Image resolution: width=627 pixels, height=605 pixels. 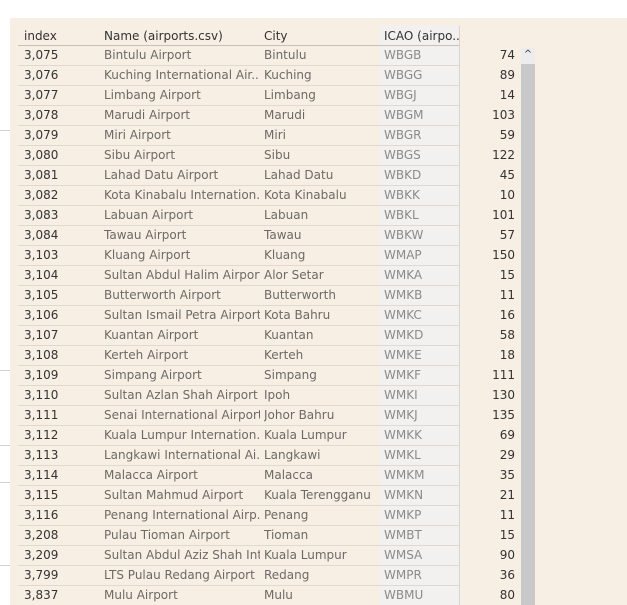 I want to click on row-city: Kerteh, so click(x=284, y=355).